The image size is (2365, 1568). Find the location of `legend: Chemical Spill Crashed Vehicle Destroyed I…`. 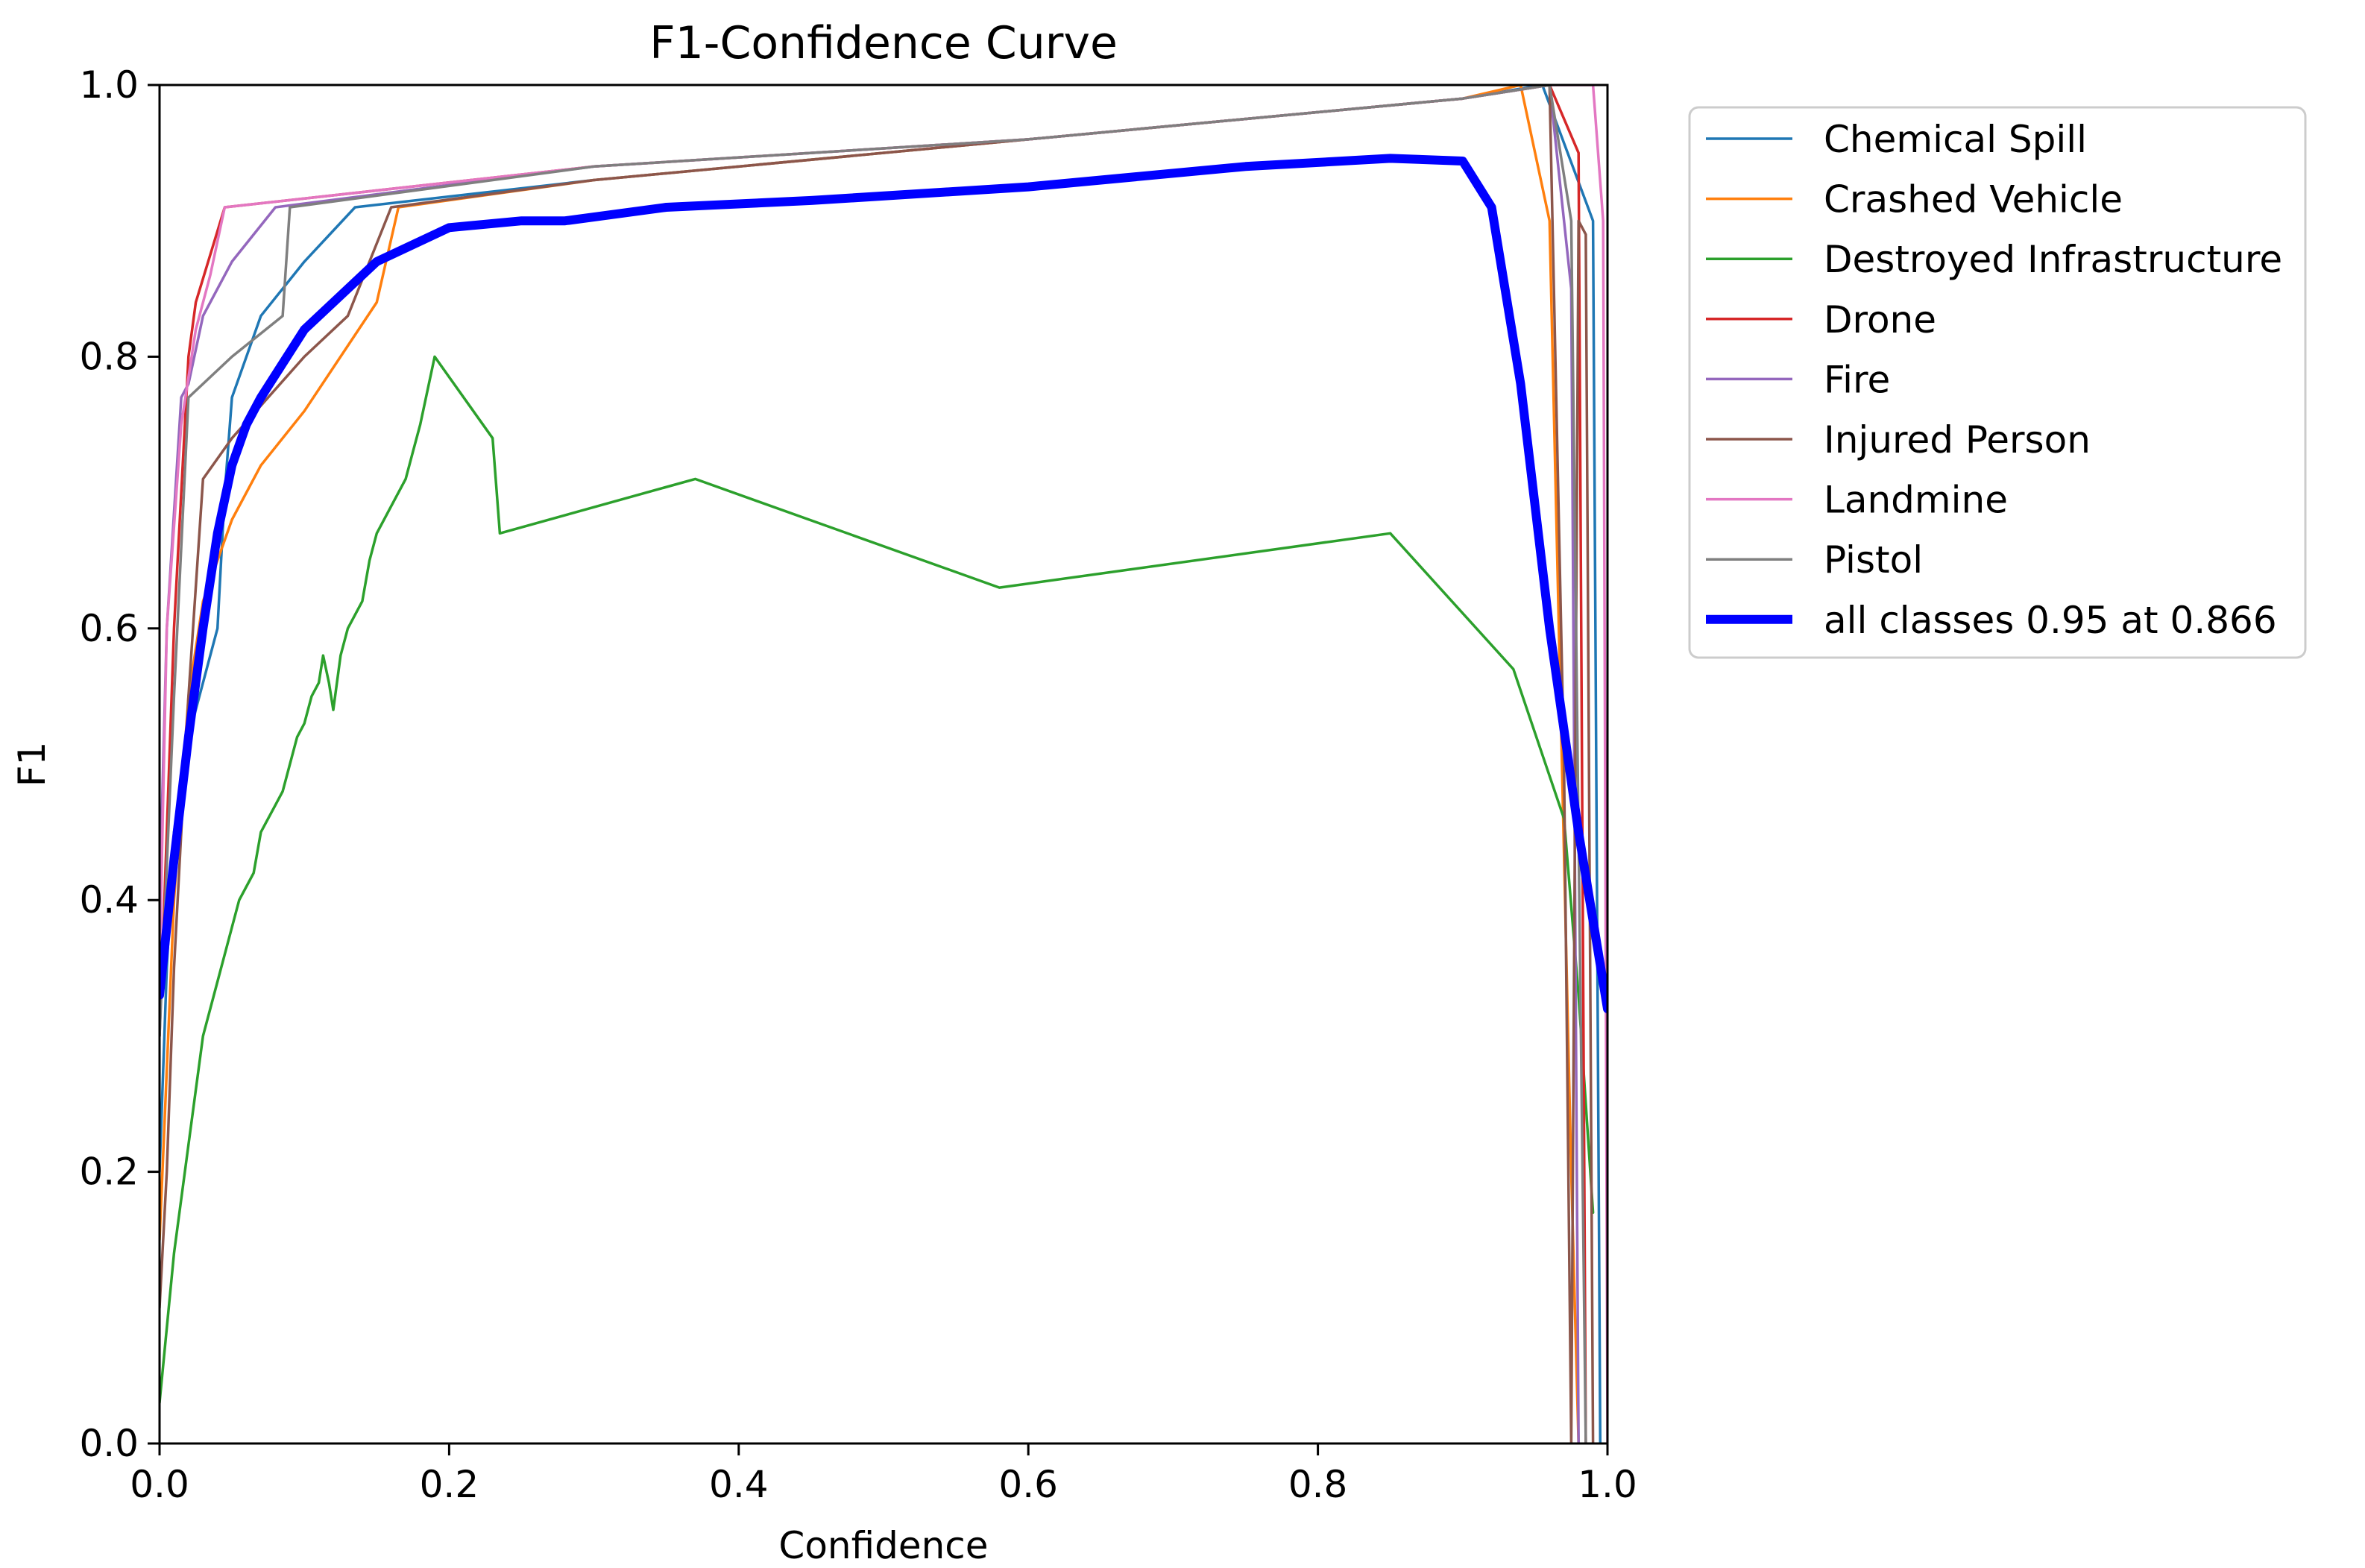

legend: Chemical Spill Crashed Vehicle Destroyed I… is located at coordinates (1997, 382).